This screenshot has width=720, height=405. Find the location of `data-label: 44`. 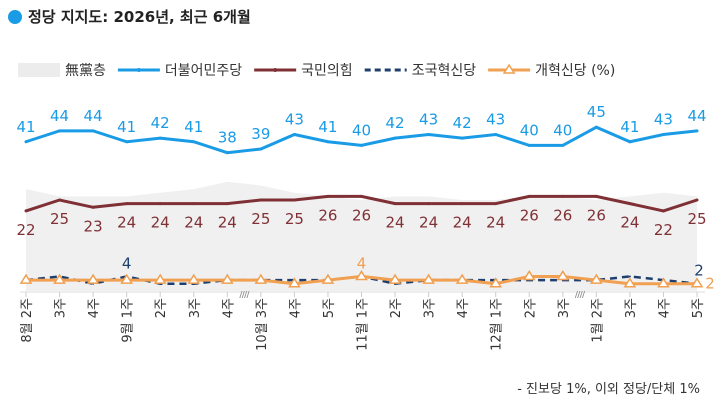

data-label: 44 is located at coordinates (93, 116).